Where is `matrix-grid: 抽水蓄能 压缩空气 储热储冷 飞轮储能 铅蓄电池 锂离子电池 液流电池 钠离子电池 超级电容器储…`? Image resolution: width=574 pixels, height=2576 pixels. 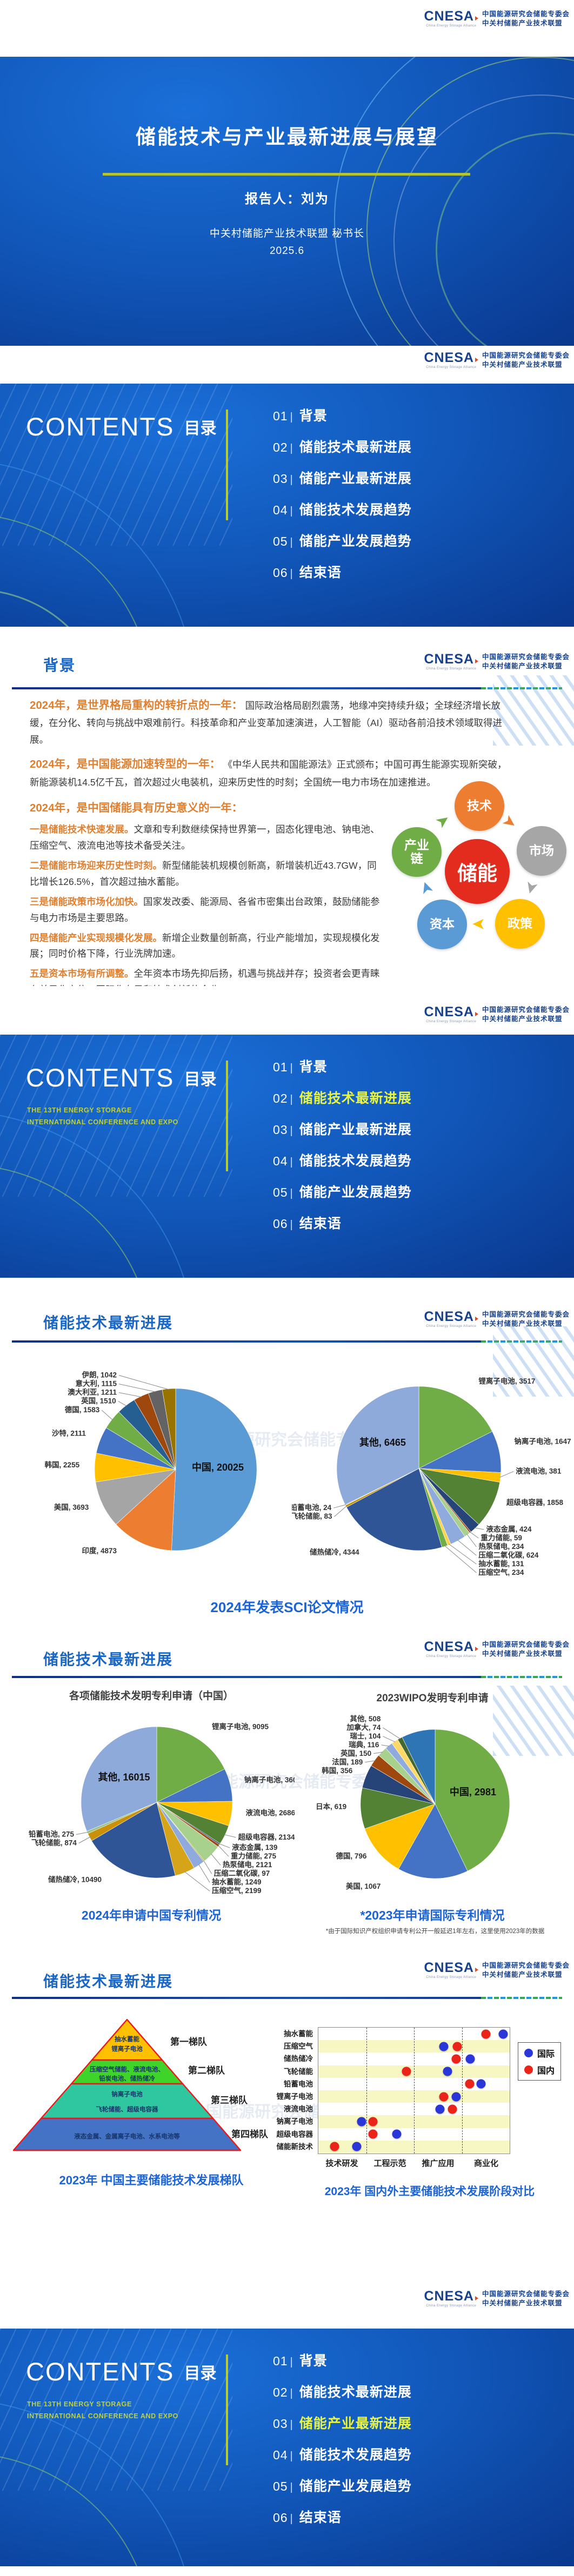
matrix-grid: 抽水蓄能 压缩空气 储热储冷 飞轮储能 铅蓄电池 锂离子电池 液流电池 钠离子电池 超级电容器储… is located at coordinates (393, 2090).